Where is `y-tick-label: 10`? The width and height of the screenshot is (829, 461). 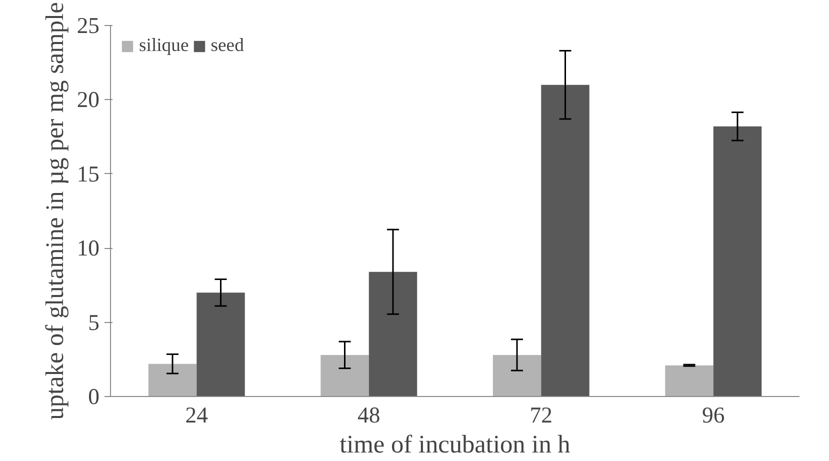
y-tick-label: 10 is located at coordinates (88, 248).